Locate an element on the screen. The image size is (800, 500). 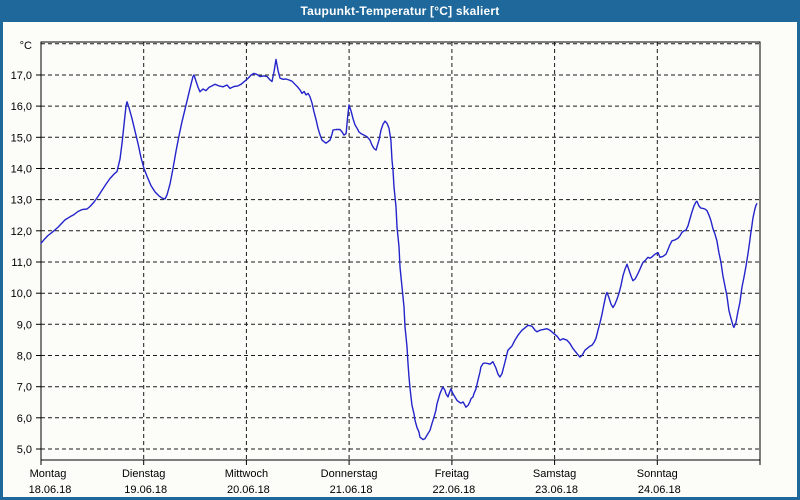
x-axis-date-label: 21.06.18 is located at coordinates (351, 490).